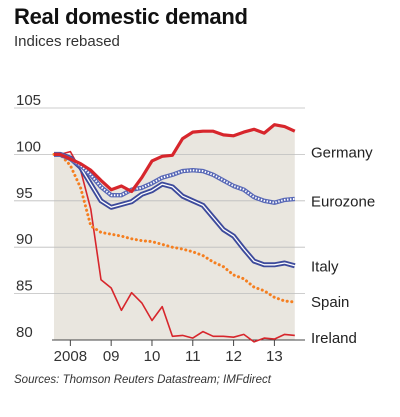 The image size is (400, 417). Describe the element at coordinates (274, 356) in the screenshot. I see `x-tick-label-13: 13` at that location.